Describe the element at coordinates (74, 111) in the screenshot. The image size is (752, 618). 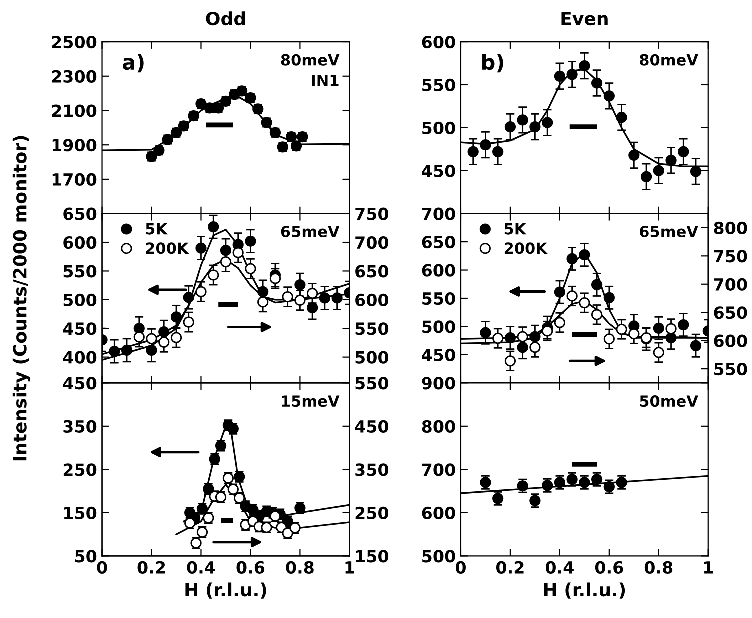
I see `y-tick-label: 2100` at that location.